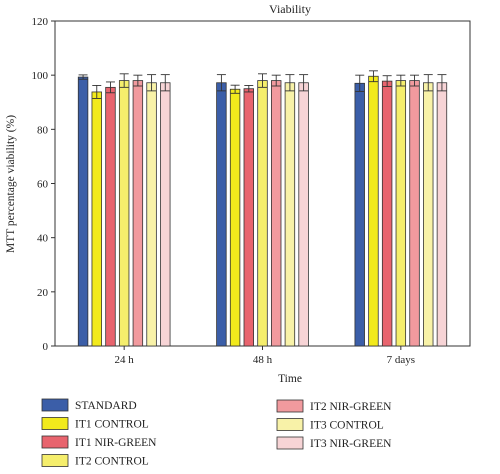 Image resolution: width=500 pixels, height=474 pixels. Describe the element at coordinates (106, 406) in the screenshot. I see `legend-label: STANDARD` at that location.